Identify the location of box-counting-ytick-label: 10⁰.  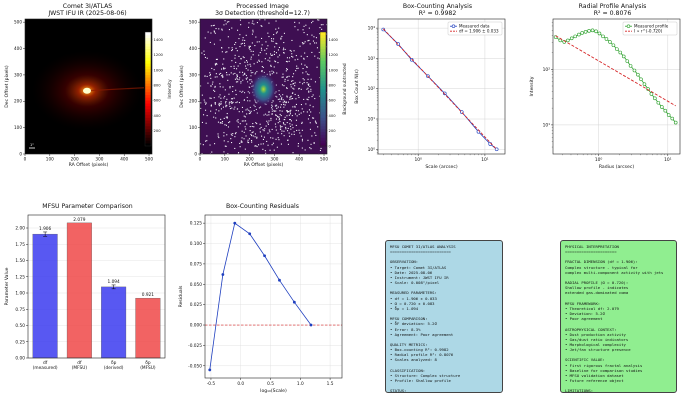
(372, 150).